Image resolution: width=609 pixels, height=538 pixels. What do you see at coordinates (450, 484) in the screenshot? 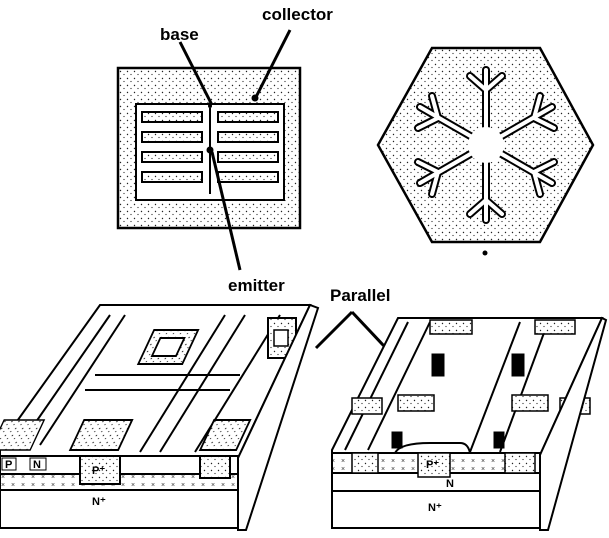
I see `right-n-label: N` at bounding box center [450, 484].